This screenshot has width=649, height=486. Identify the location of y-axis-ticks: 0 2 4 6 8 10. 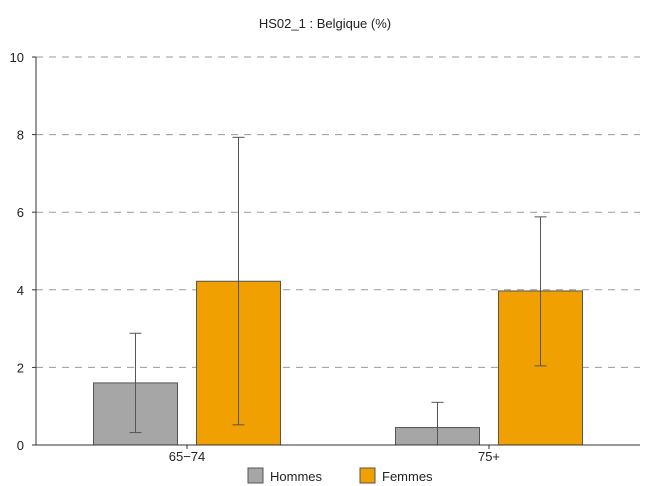
(23, 251).